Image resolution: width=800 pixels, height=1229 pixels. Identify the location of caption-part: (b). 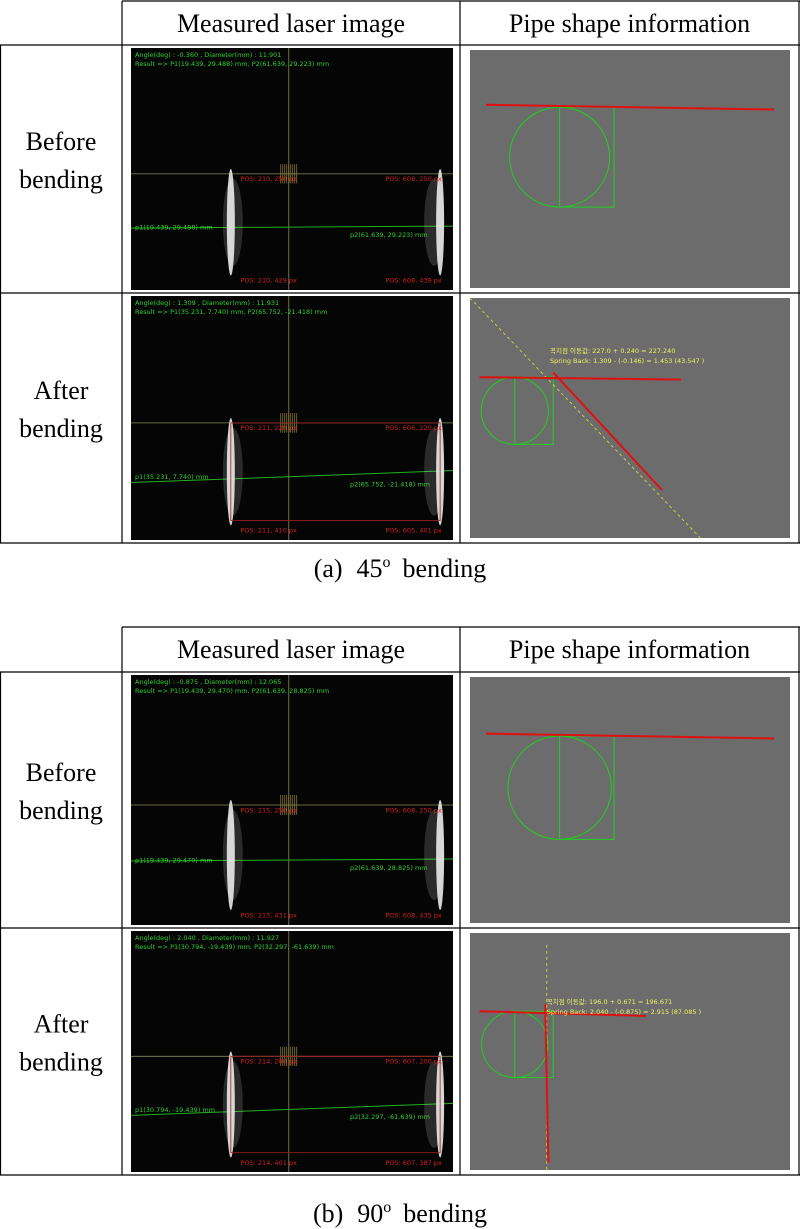
(328, 1213).